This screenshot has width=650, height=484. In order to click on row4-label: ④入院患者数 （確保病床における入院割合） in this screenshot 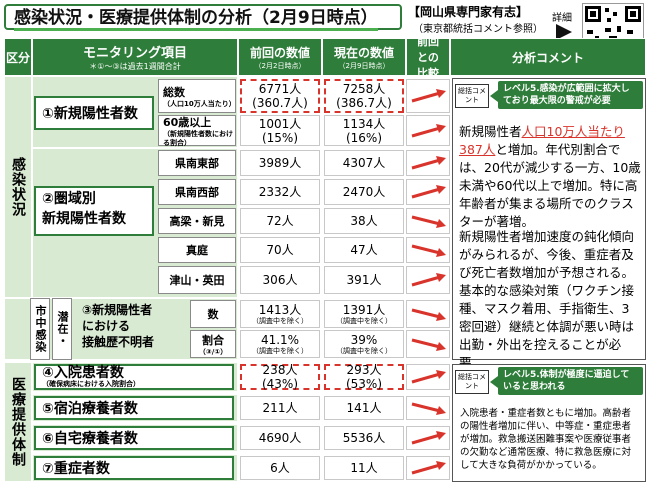, I will do `click(134, 377)`.